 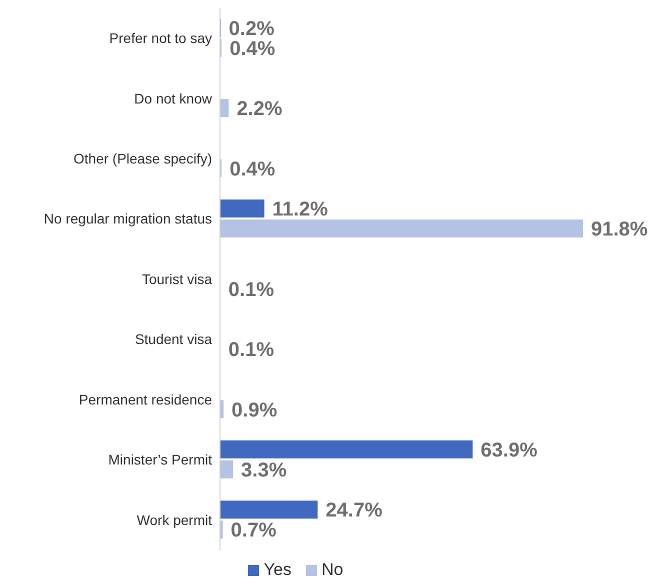 What do you see at coordinates (173, 339) in the screenshot?
I see `y-tick-label: Student visa` at bounding box center [173, 339].